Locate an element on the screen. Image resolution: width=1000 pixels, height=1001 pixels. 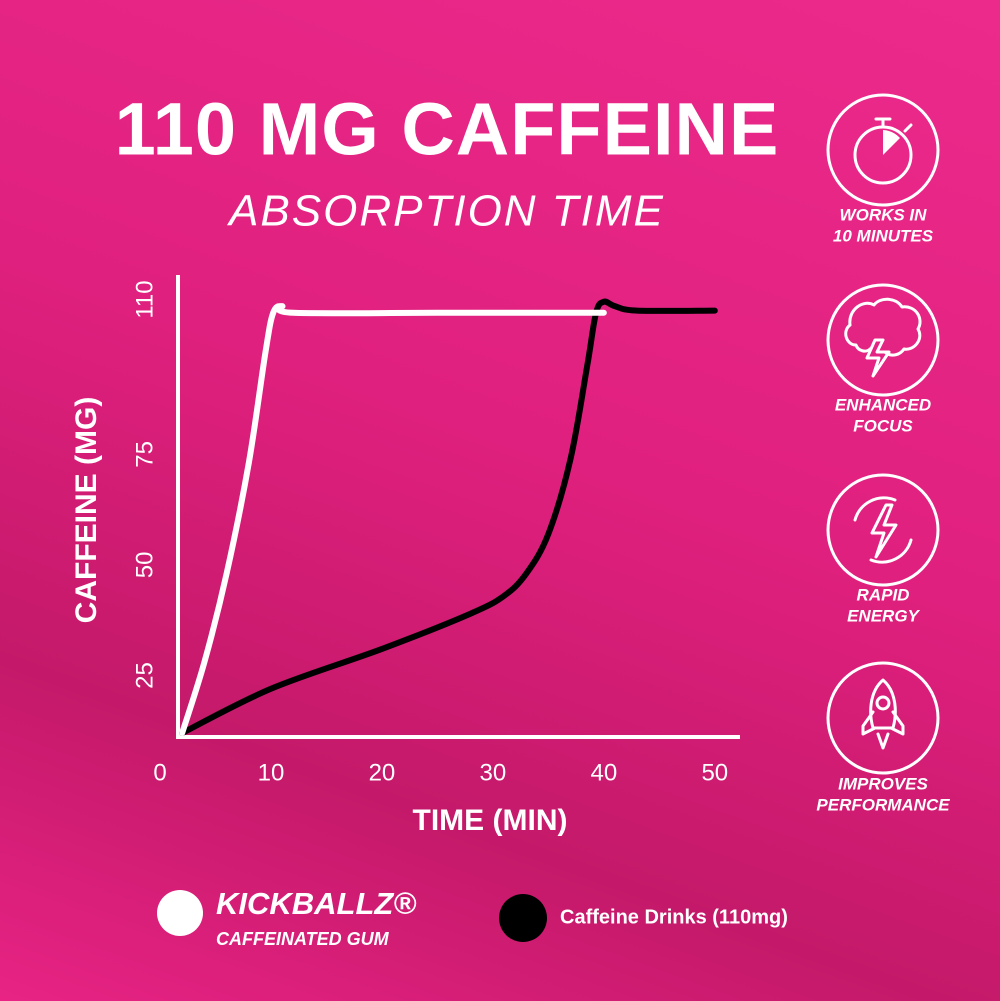
x-tick-label: 20 is located at coordinates (382, 772).